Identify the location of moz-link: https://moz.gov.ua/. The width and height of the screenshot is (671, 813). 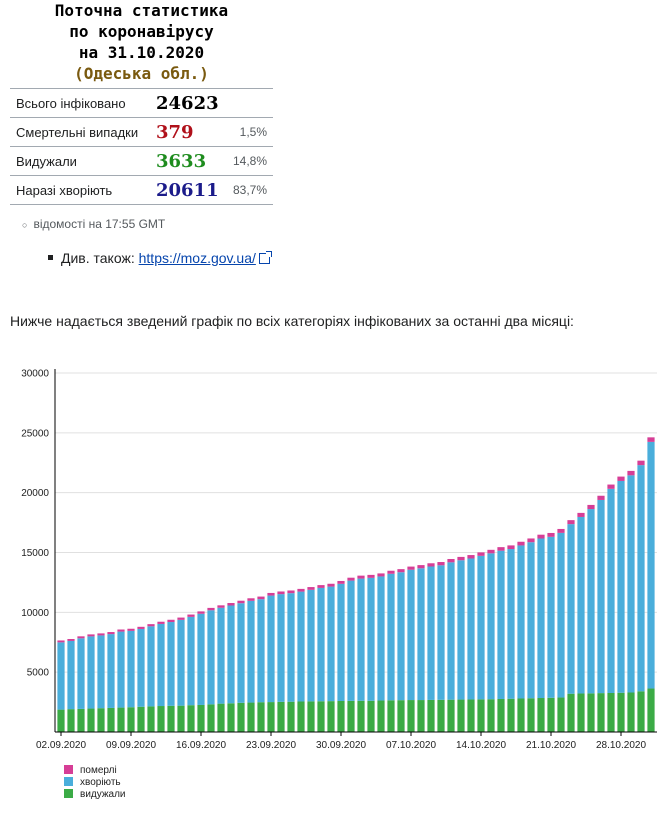
(197, 258).